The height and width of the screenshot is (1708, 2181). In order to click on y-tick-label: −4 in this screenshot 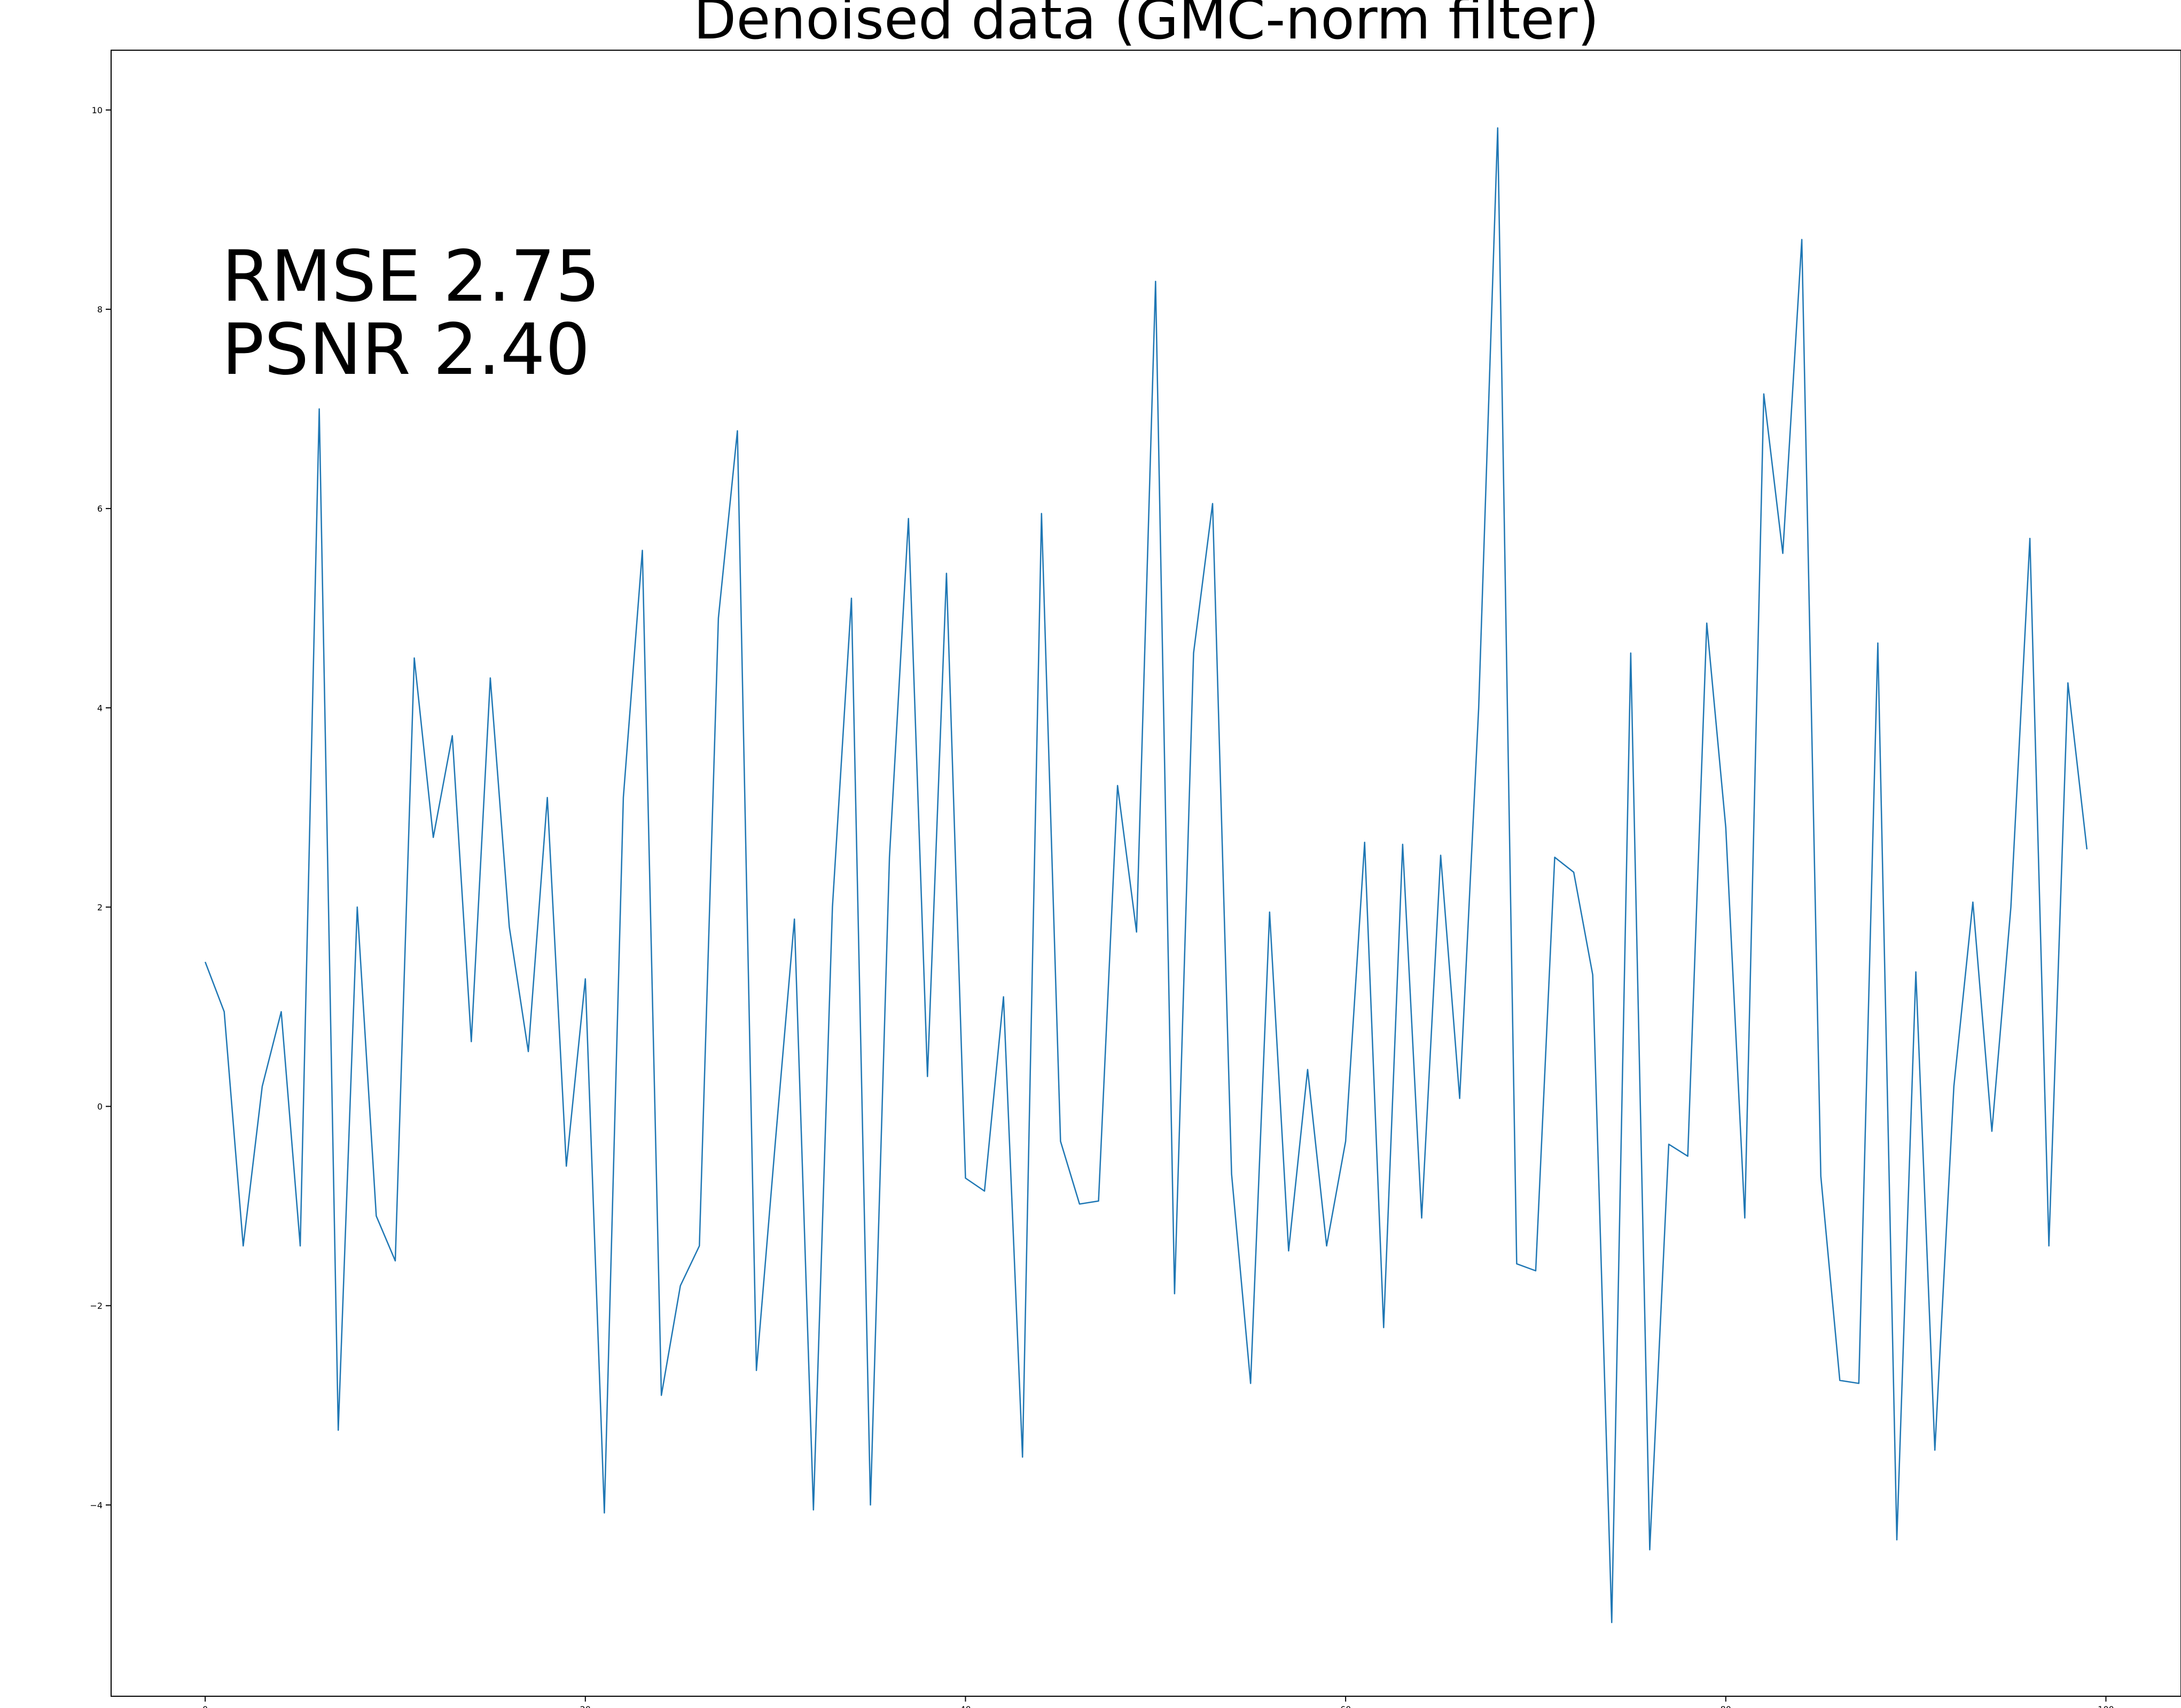, I will do `click(96, 1505)`.